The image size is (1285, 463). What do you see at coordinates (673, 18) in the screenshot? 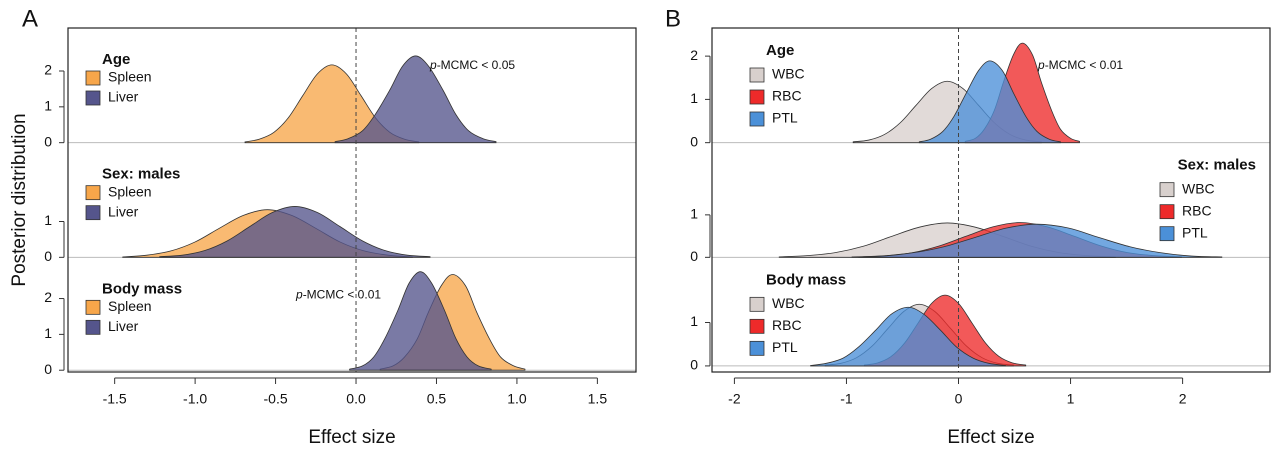
I see `panel-label: B` at bounding box center [673, 18].